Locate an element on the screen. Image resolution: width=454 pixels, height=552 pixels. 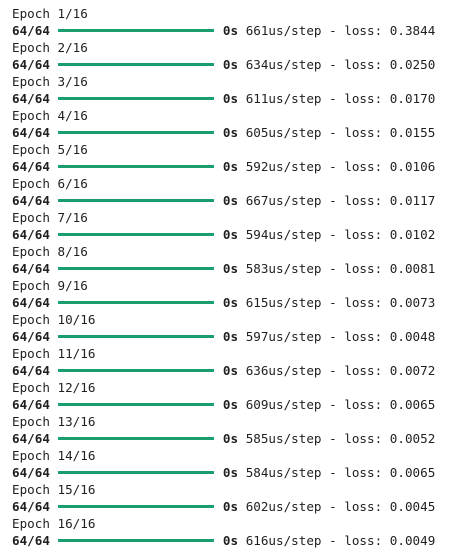
epoch-progress-line: 64/64 0s 615us/step - loss: 0.0073 is located at coordinates (233, 302).